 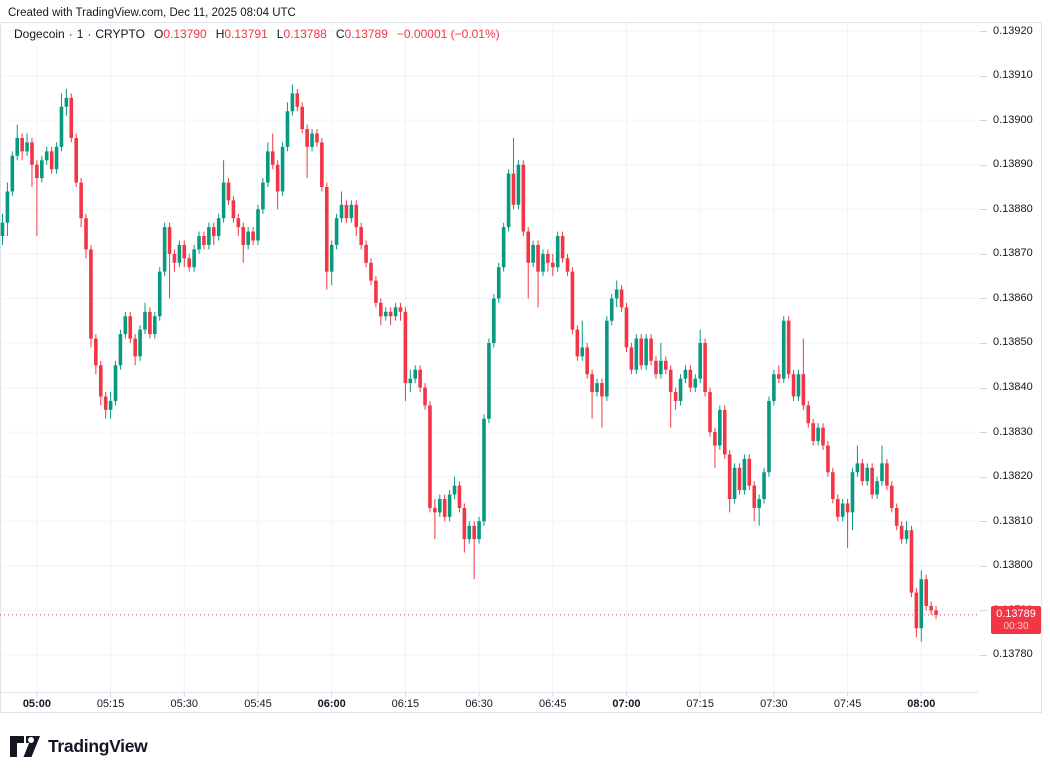 What do you see at coordinates (1013, 520) in the screenshot?
I see `price-axis-label: 0.13810` at bounding box center [1013, 520].